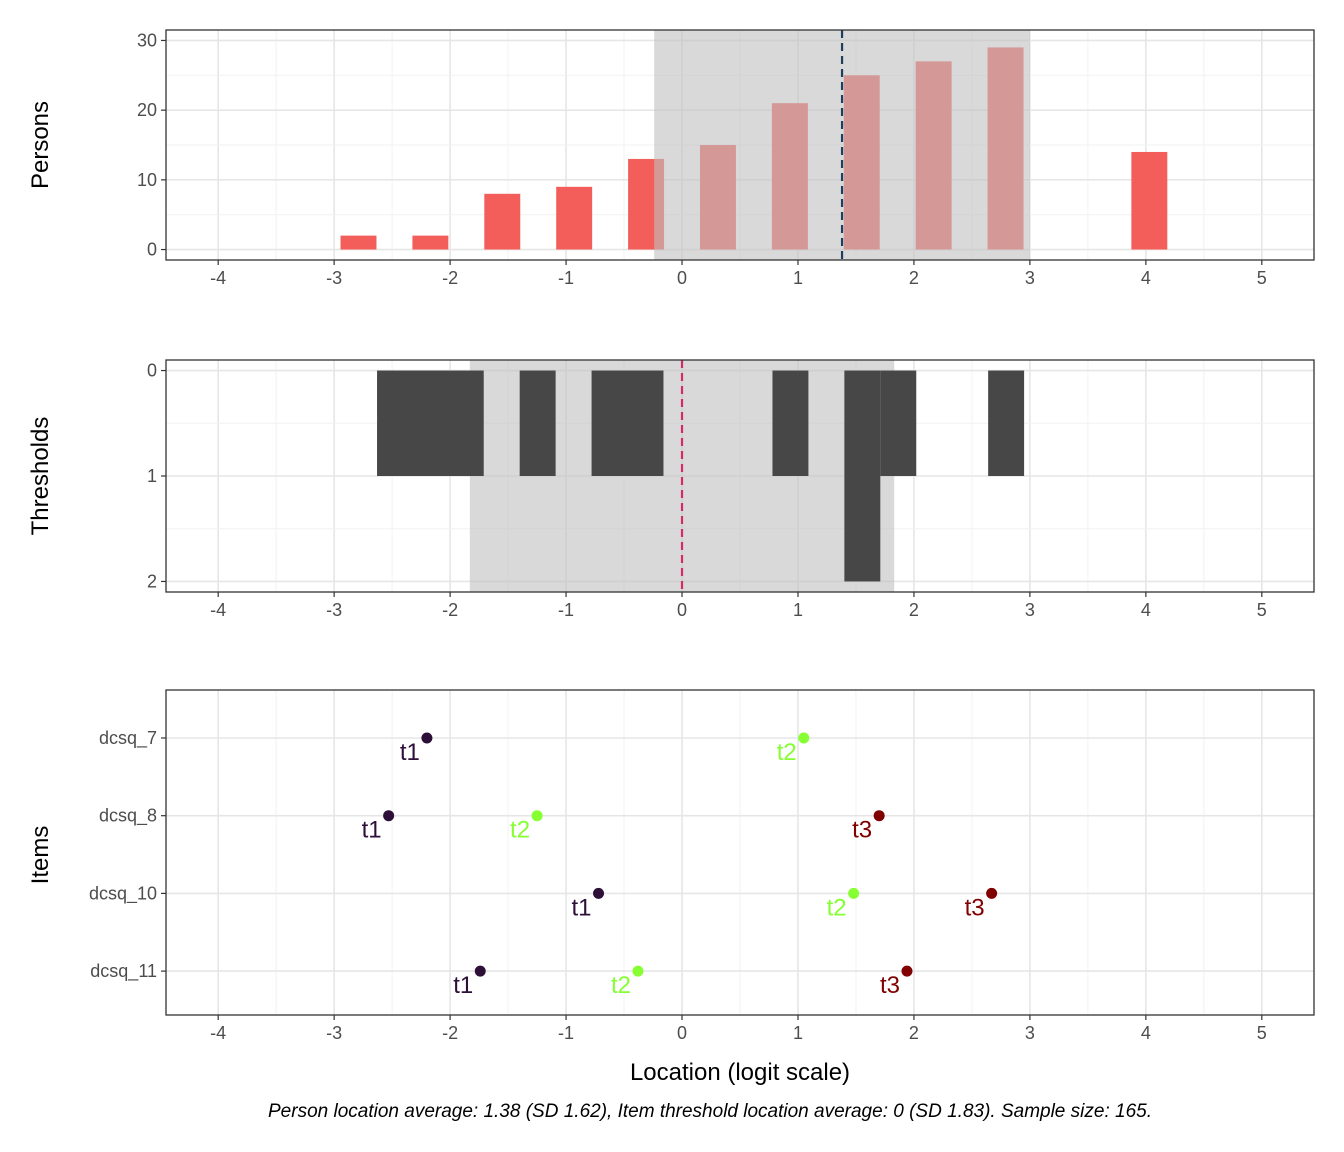 This screenshot has width=1344, height=1152. Describe the element at coordinates (40, 855) in the screenshot. I see `y-axis-title: Items` at that location.